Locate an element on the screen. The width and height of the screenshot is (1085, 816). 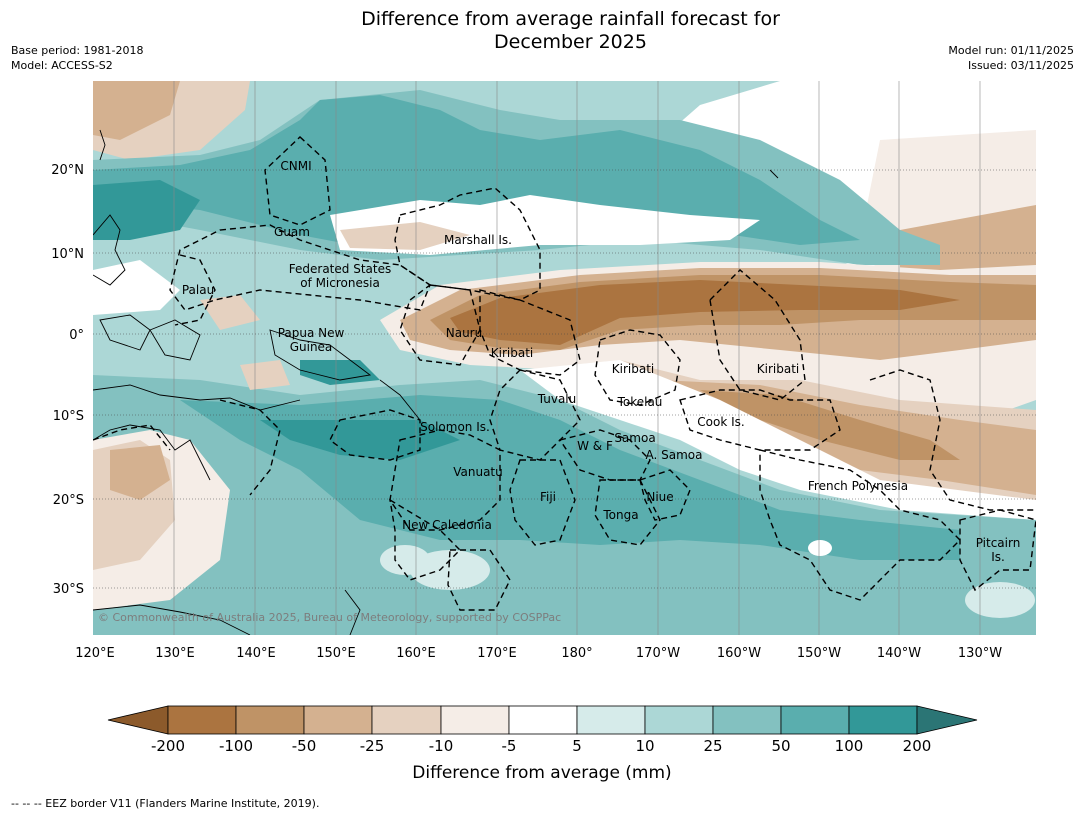
model-run: Model run: 01/11/2025 is located at coordinates (1011, 50).